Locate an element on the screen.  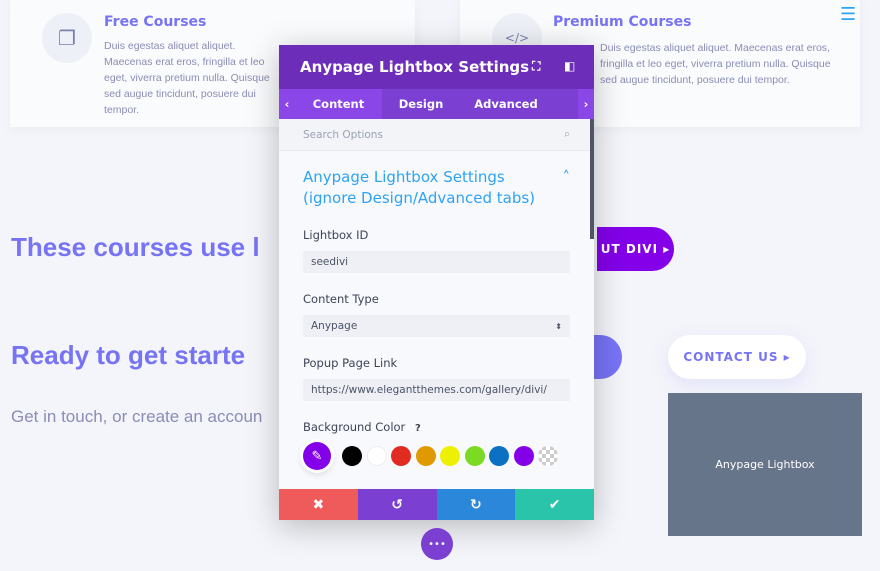
heading-ready: Ready to get starte is located at coordinates (128, 355).